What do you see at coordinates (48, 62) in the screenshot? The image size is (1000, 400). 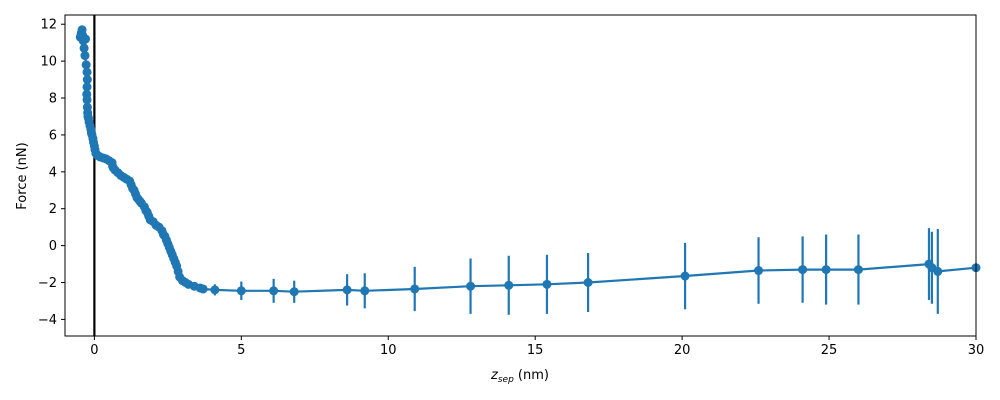 I see `y-tick-label: 10` at bounding box center [48, 62].